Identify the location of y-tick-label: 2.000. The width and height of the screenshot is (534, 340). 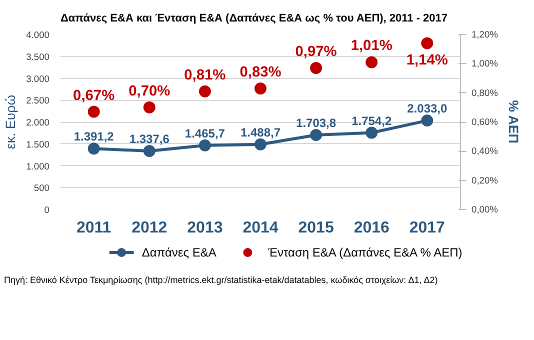
(38, 123).